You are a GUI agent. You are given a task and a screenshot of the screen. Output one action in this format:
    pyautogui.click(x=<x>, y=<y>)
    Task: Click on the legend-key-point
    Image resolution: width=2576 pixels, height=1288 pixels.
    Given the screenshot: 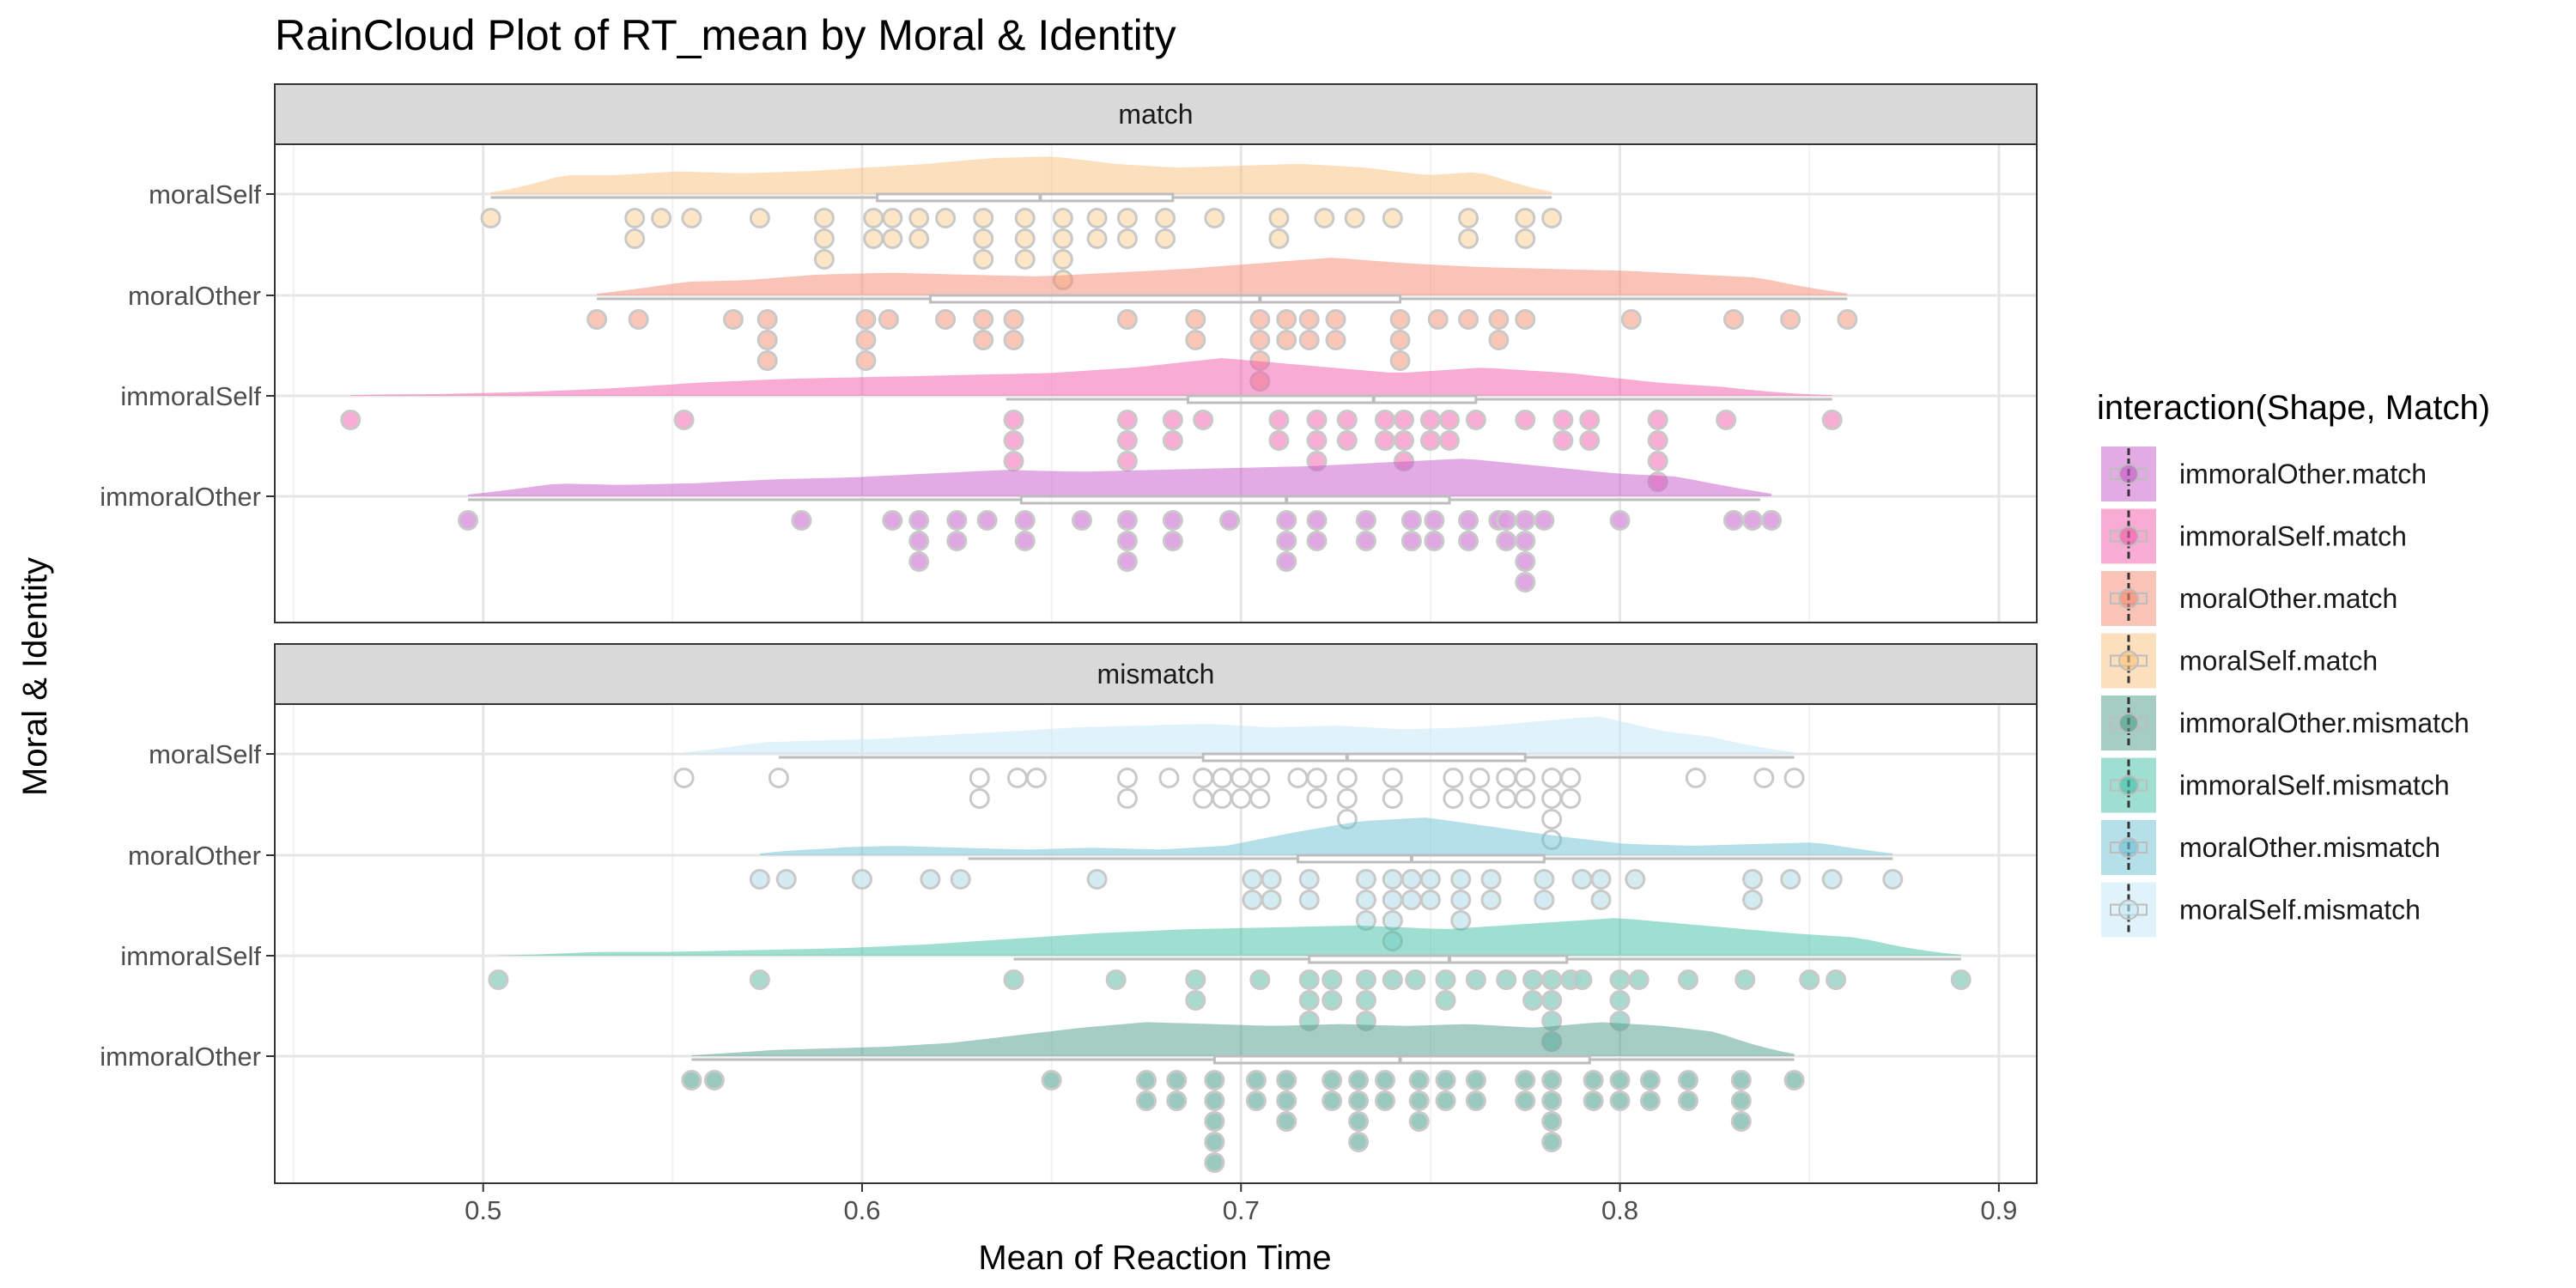 What is the action you would take?
    pyautogui.click(x=2128, y=910)
    